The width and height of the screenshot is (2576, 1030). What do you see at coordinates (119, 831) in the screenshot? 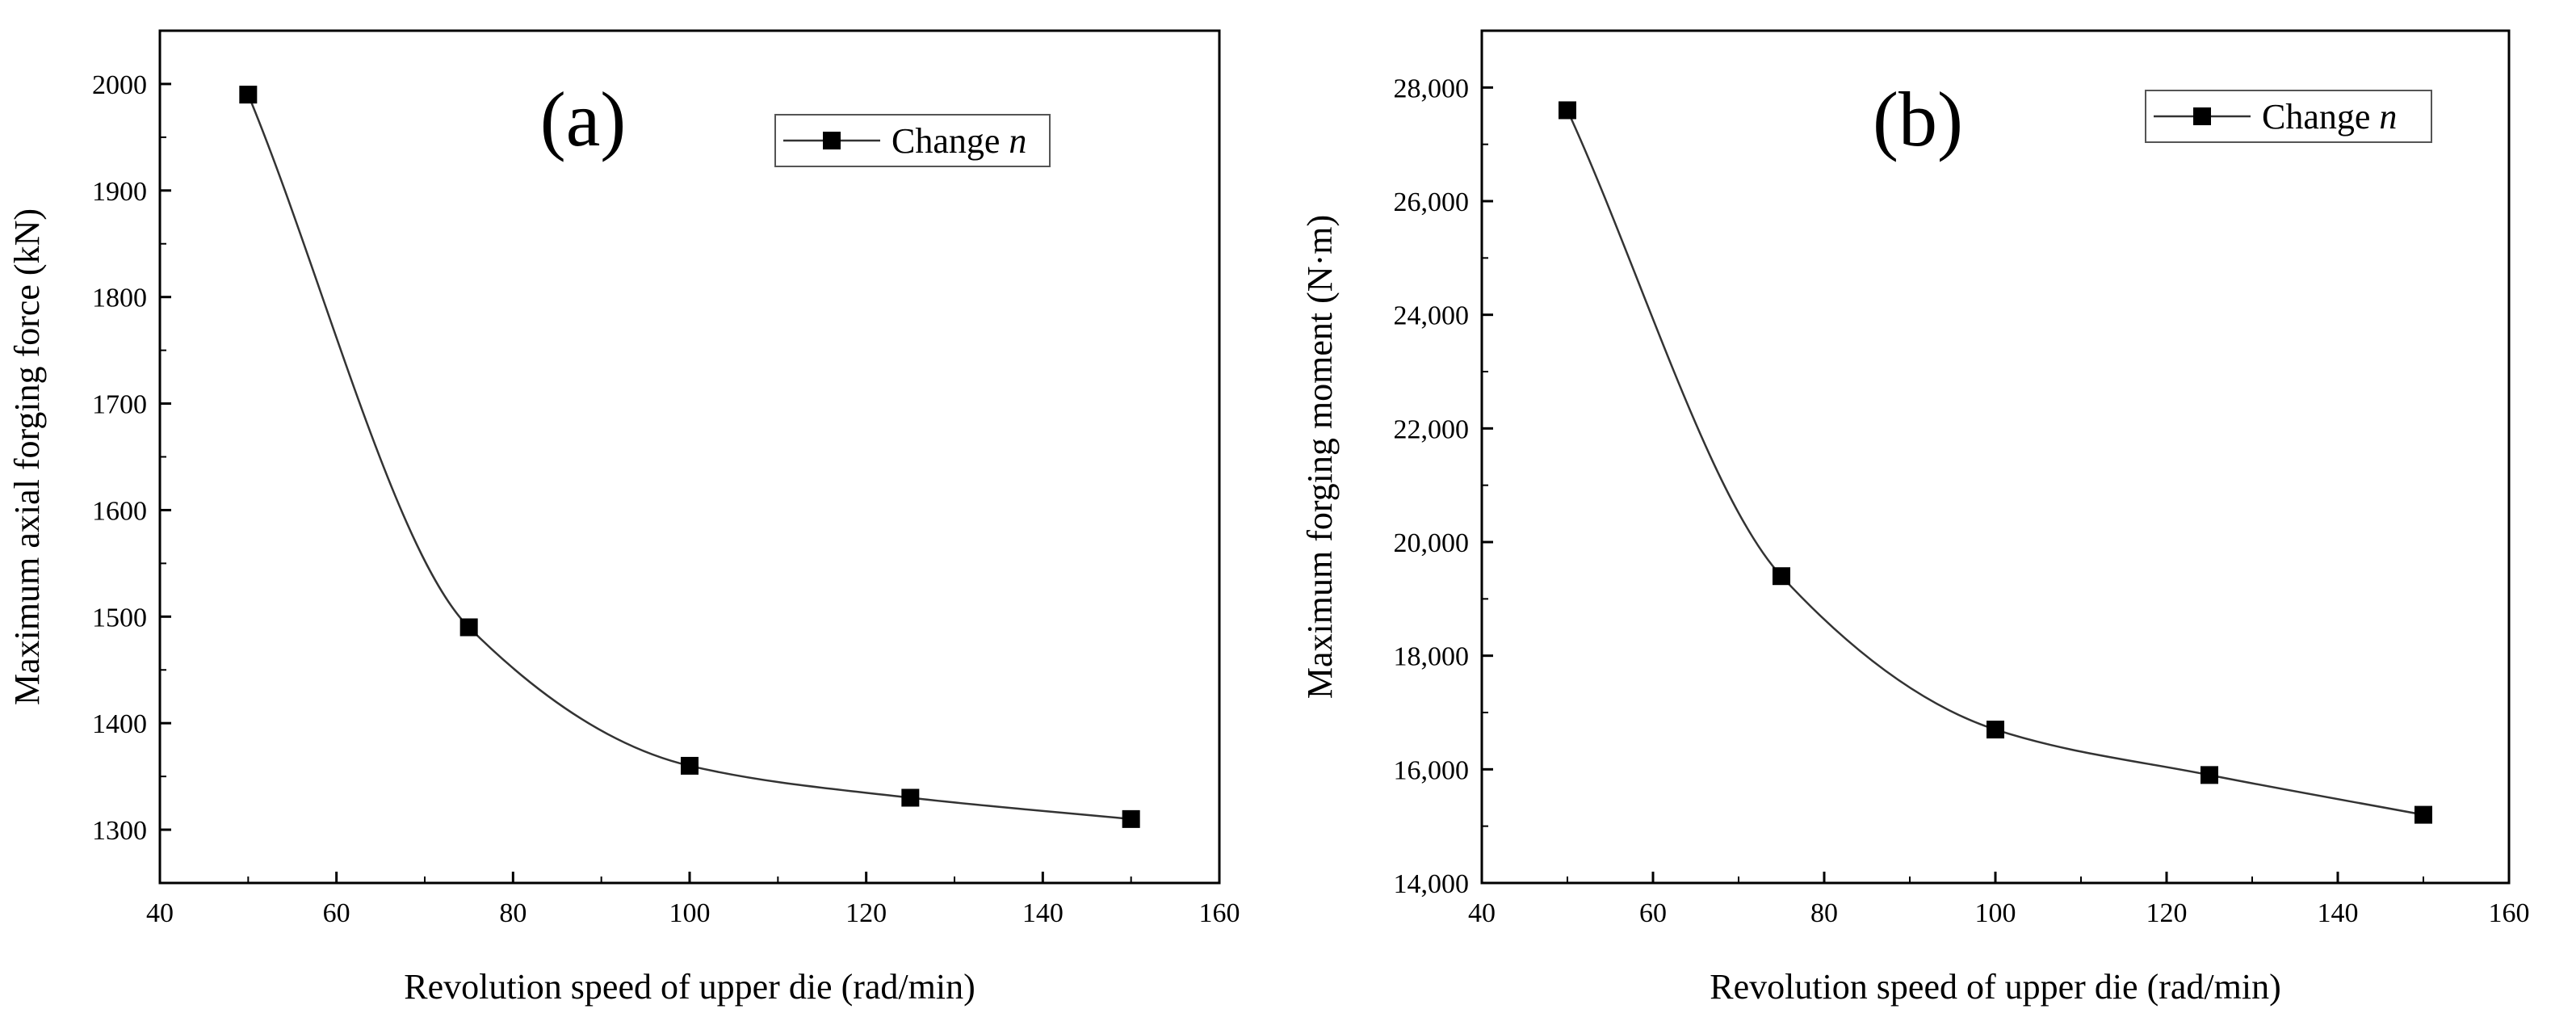
I see `y-tick-label: 1300` at bounding box center [119, 831].